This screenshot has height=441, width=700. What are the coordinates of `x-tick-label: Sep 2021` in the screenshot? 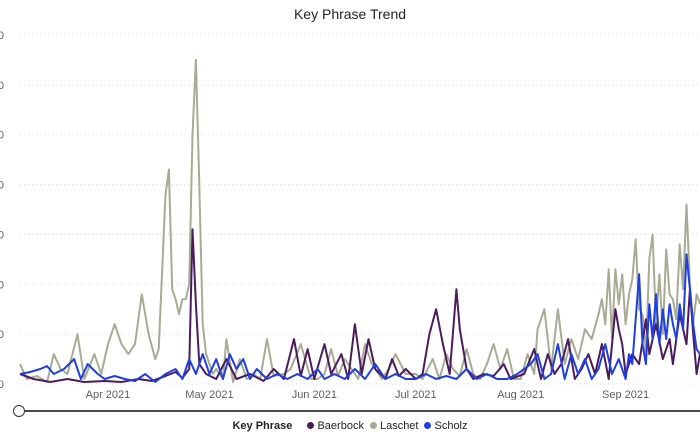 It's located at (625, 394).